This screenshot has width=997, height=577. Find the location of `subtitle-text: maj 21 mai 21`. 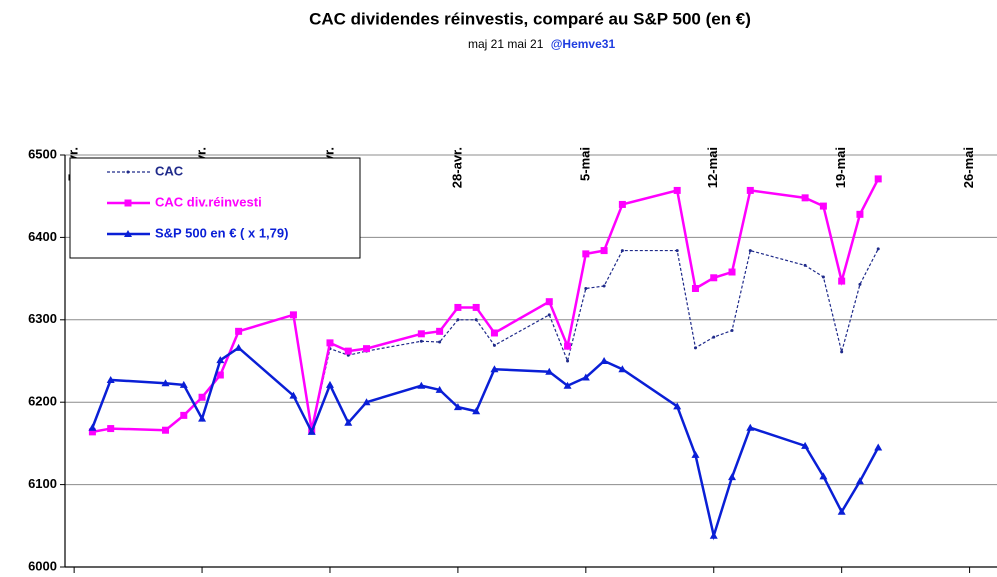

subtitle-text: maj 21 mai 21 is located at coordinates (506, 44).